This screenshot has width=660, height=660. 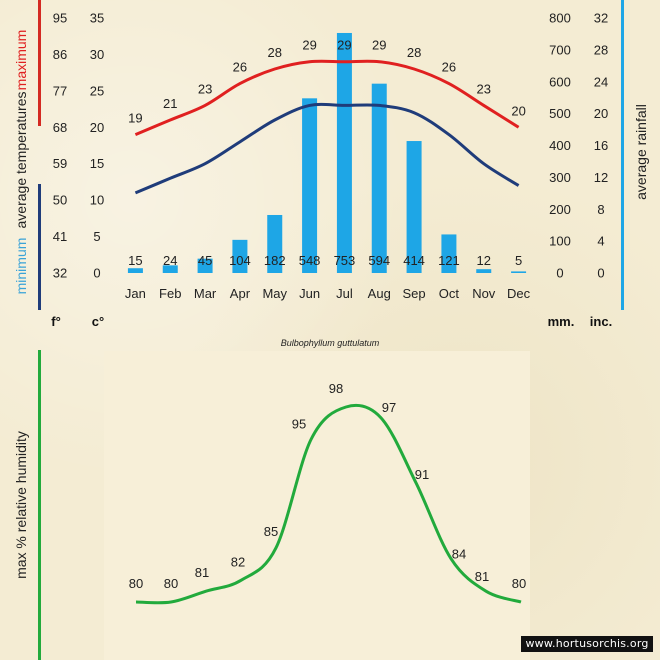 I want to click on maximum-value-label: 21, so click(x=170, y=103).